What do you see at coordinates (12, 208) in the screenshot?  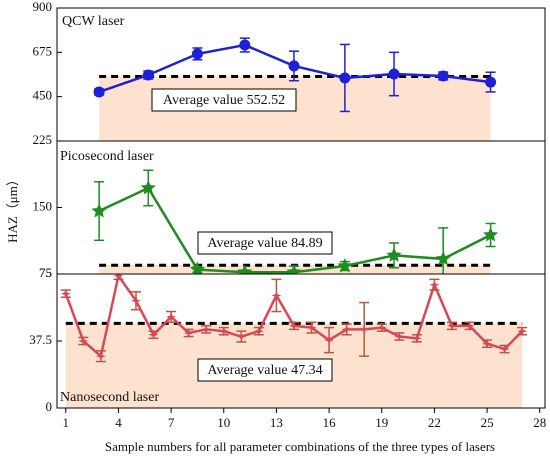 I see `y-axis-label: HAZ（μm）` at bounding box center [12, 208].